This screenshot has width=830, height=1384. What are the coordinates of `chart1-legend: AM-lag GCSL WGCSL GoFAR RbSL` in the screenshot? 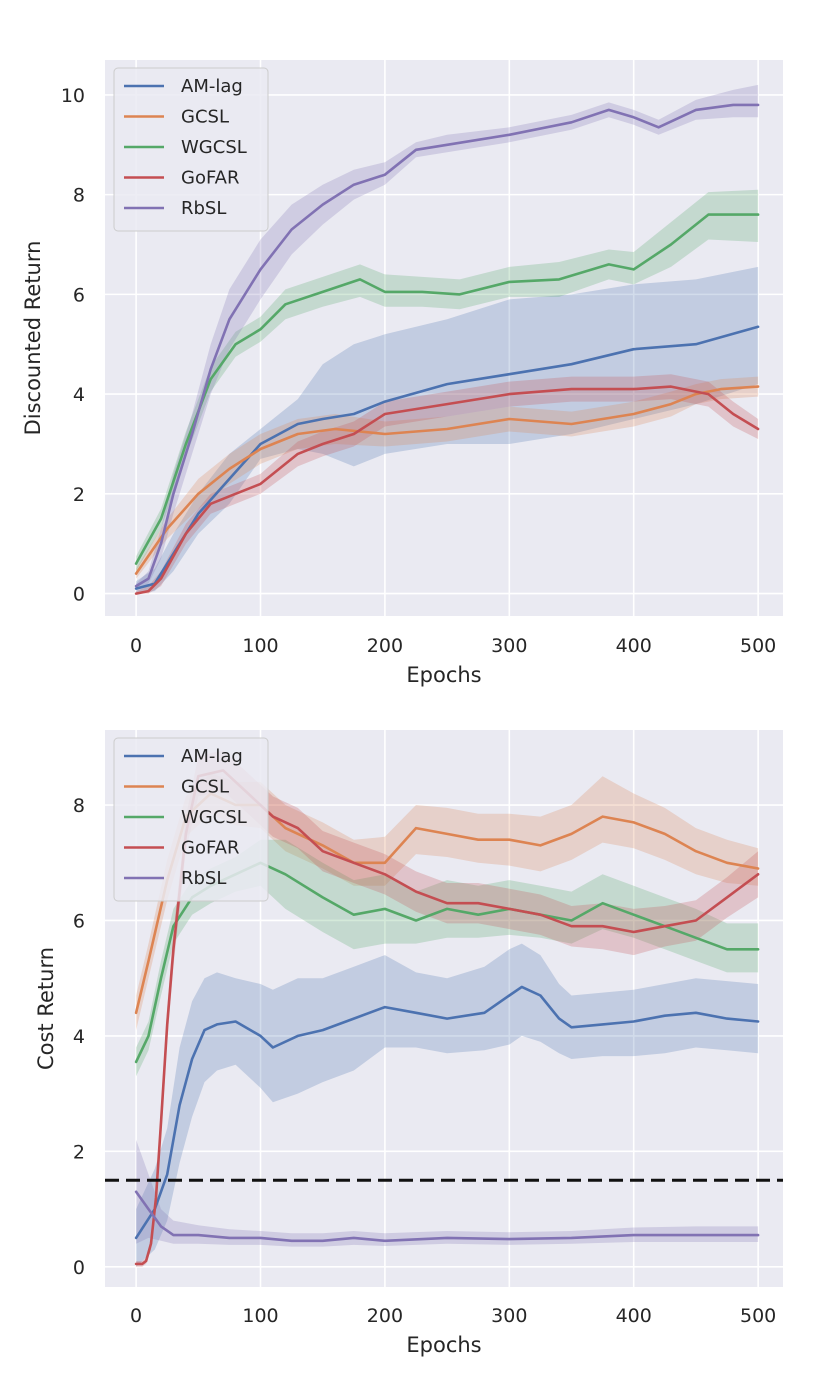 It's located at (191, 149).